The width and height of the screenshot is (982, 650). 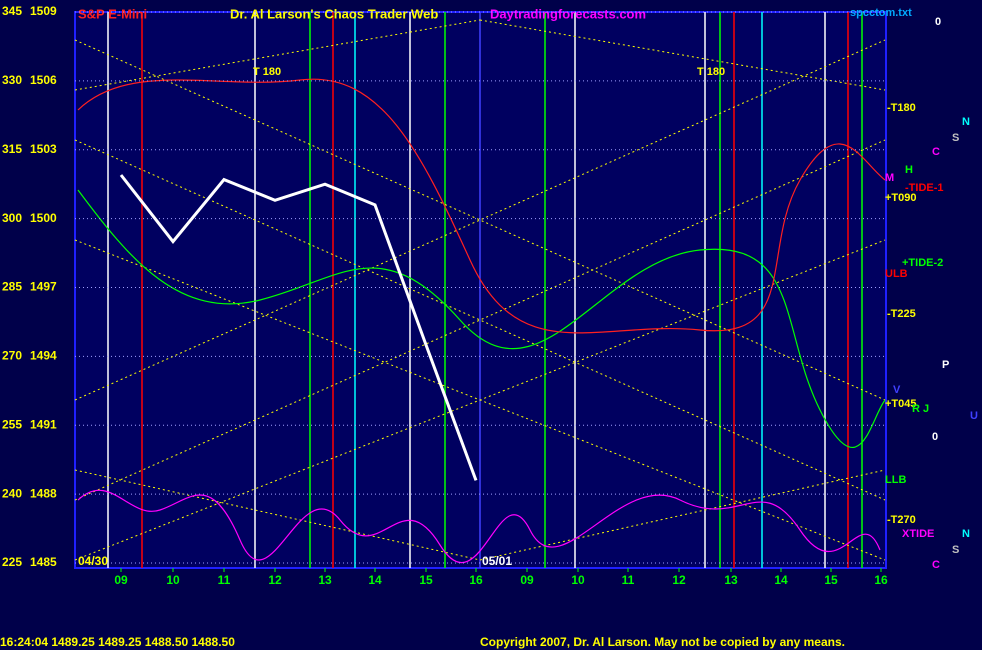 I want to click on annotation: -T180, so click(x=901, y=108).